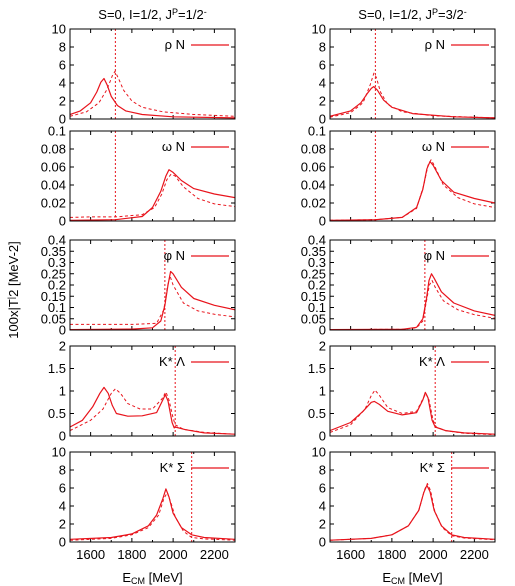  I want to click on svg-text: S=0, I=1/2, JP=3/2-, so click(412, 14).